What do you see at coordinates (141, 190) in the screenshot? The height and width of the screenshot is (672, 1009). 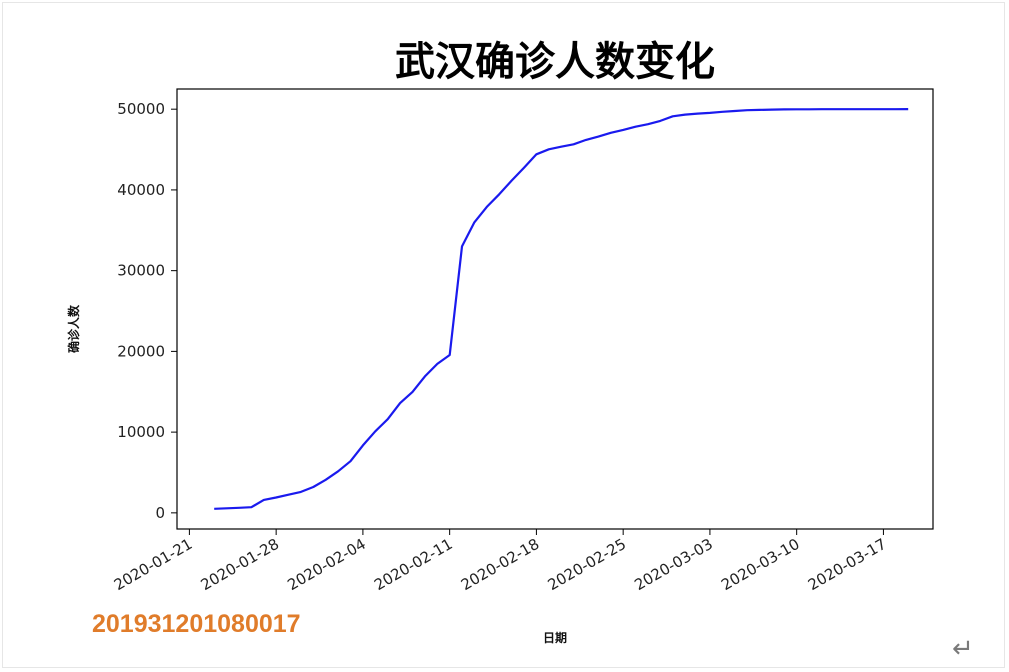 I see `y-tick-label: 40000` at bounding box center [141, 190].